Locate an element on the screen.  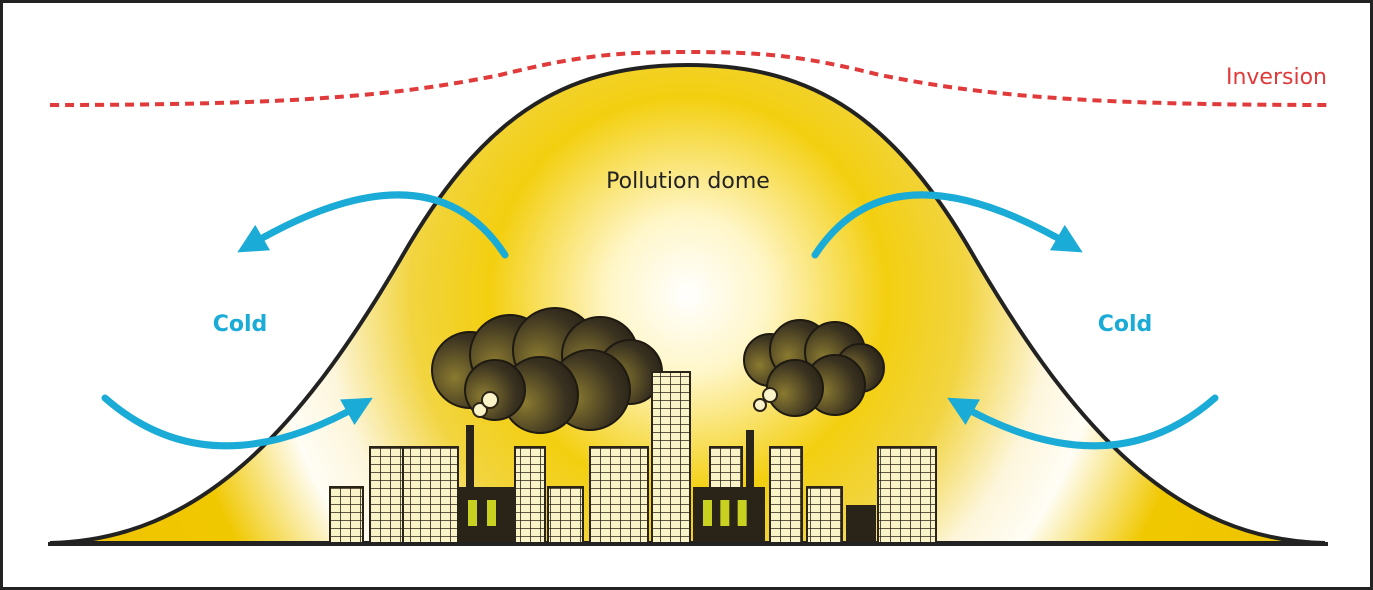
dome-label: Pollution dome is located at coordinates (688, 181).